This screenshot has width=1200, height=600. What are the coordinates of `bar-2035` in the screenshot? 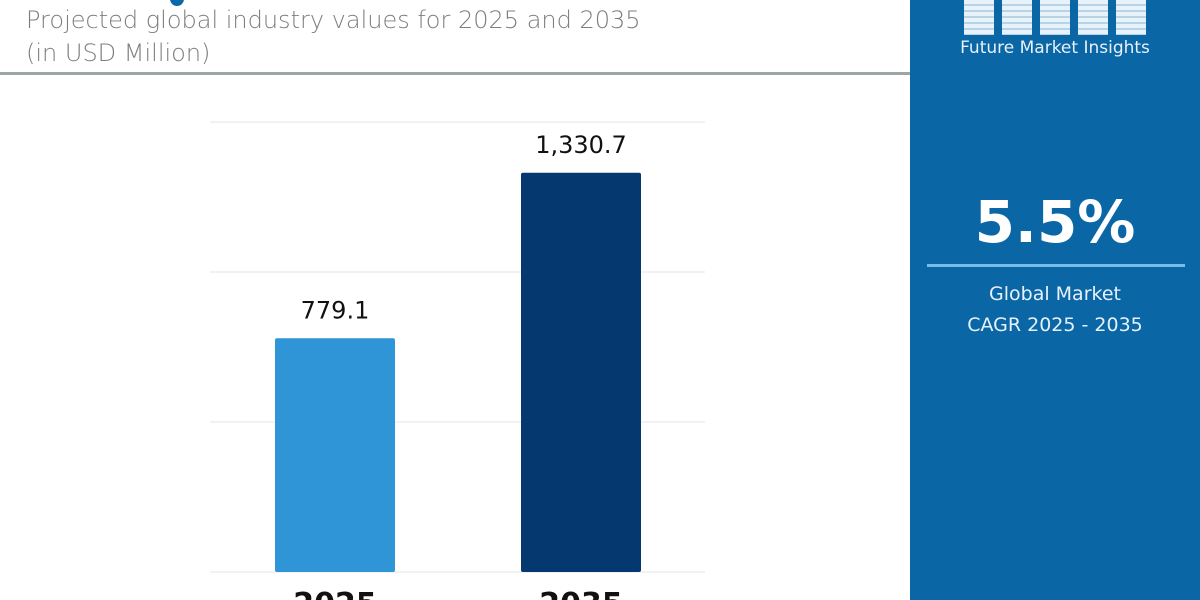 It's located at (581, 372).